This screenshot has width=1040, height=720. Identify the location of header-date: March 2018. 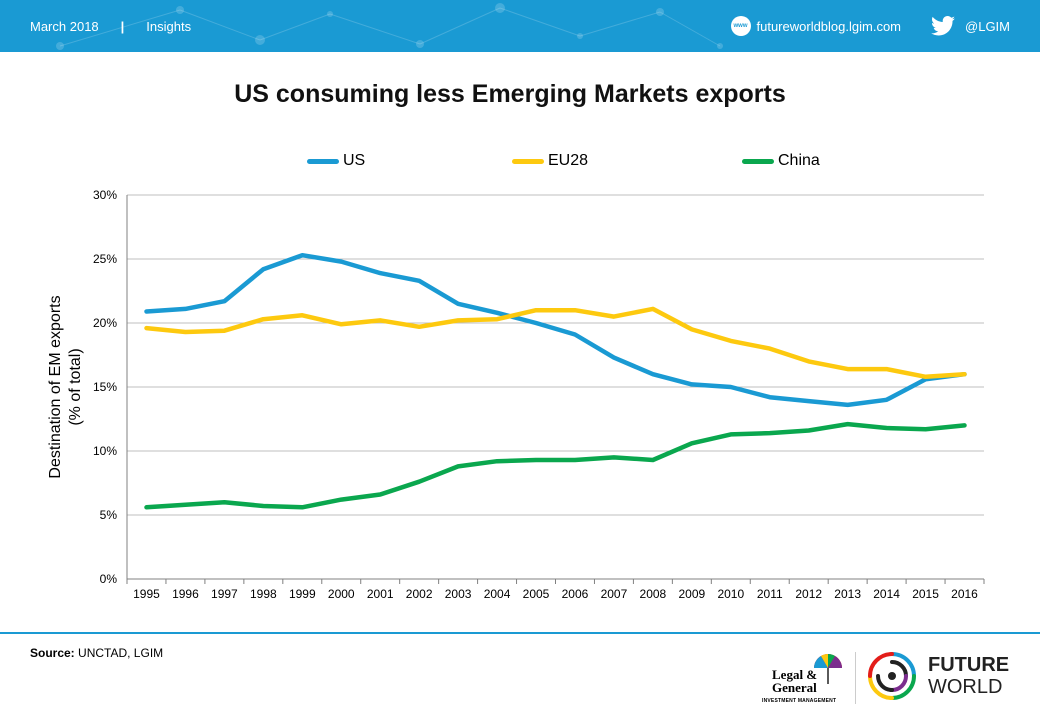
(64, 26).